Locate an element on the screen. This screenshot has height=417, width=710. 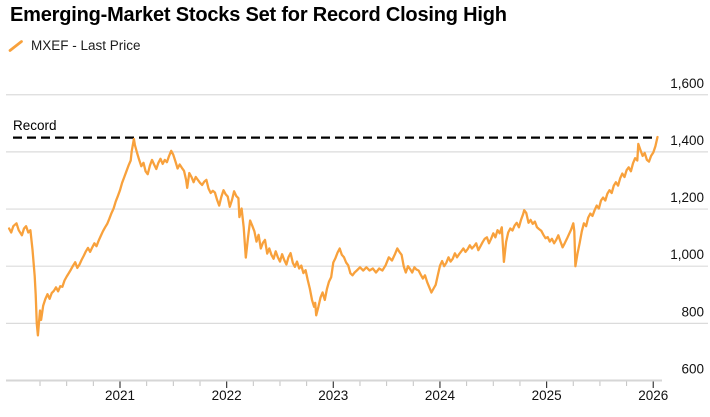
y-axis-label: 1,400 is located at coordinates (687, 140).